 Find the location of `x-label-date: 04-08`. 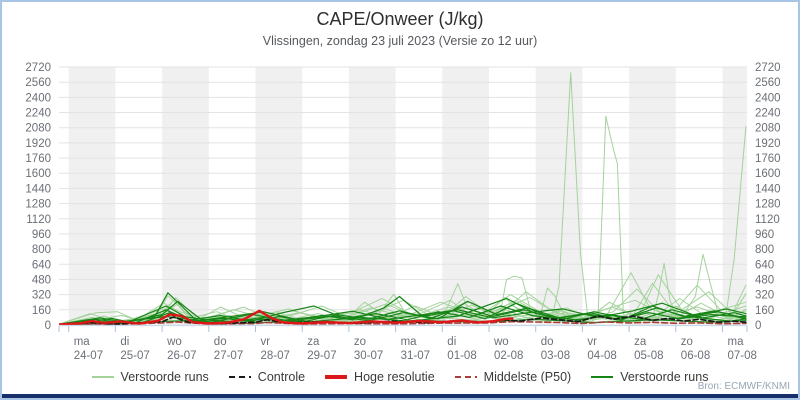

x-label-date: 04-08 is located at coordinates (601, 356).